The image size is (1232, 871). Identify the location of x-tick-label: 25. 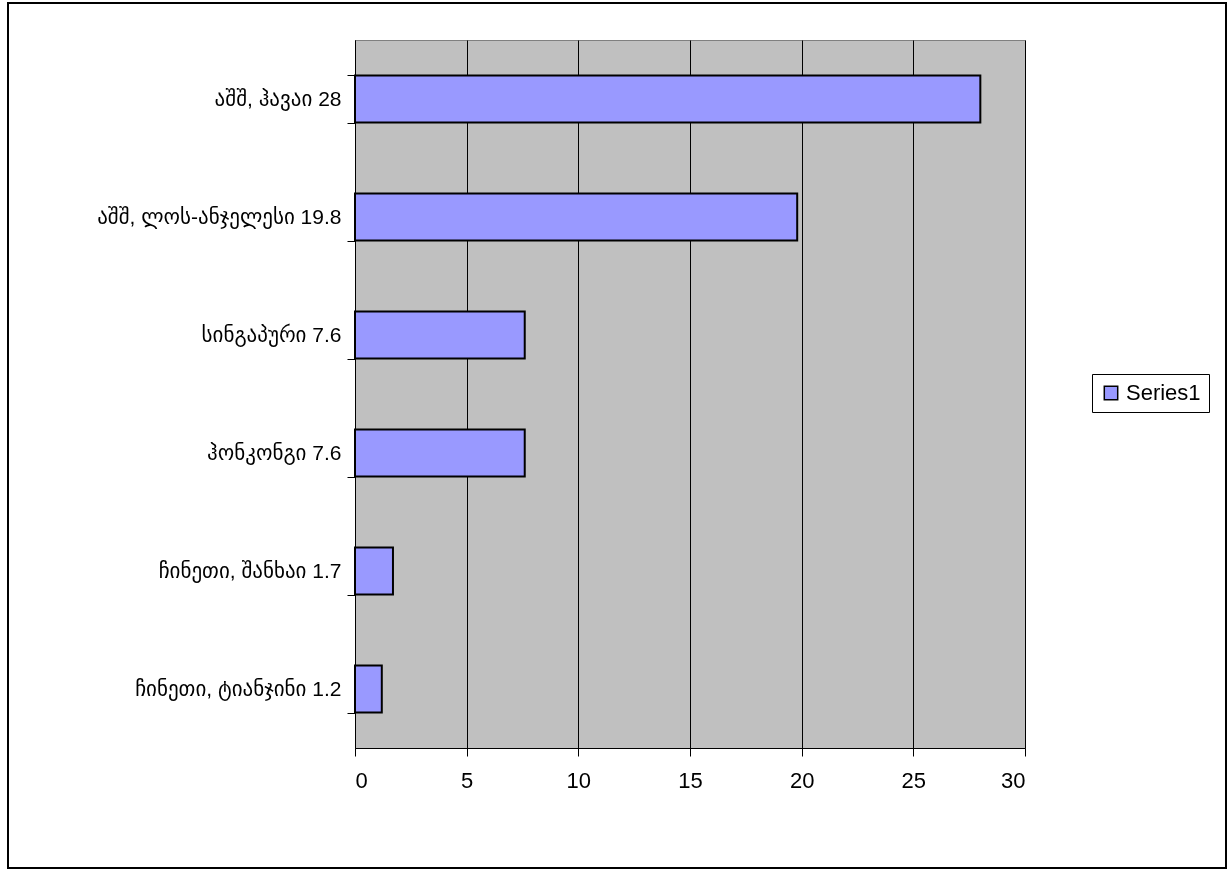
(914, 780).